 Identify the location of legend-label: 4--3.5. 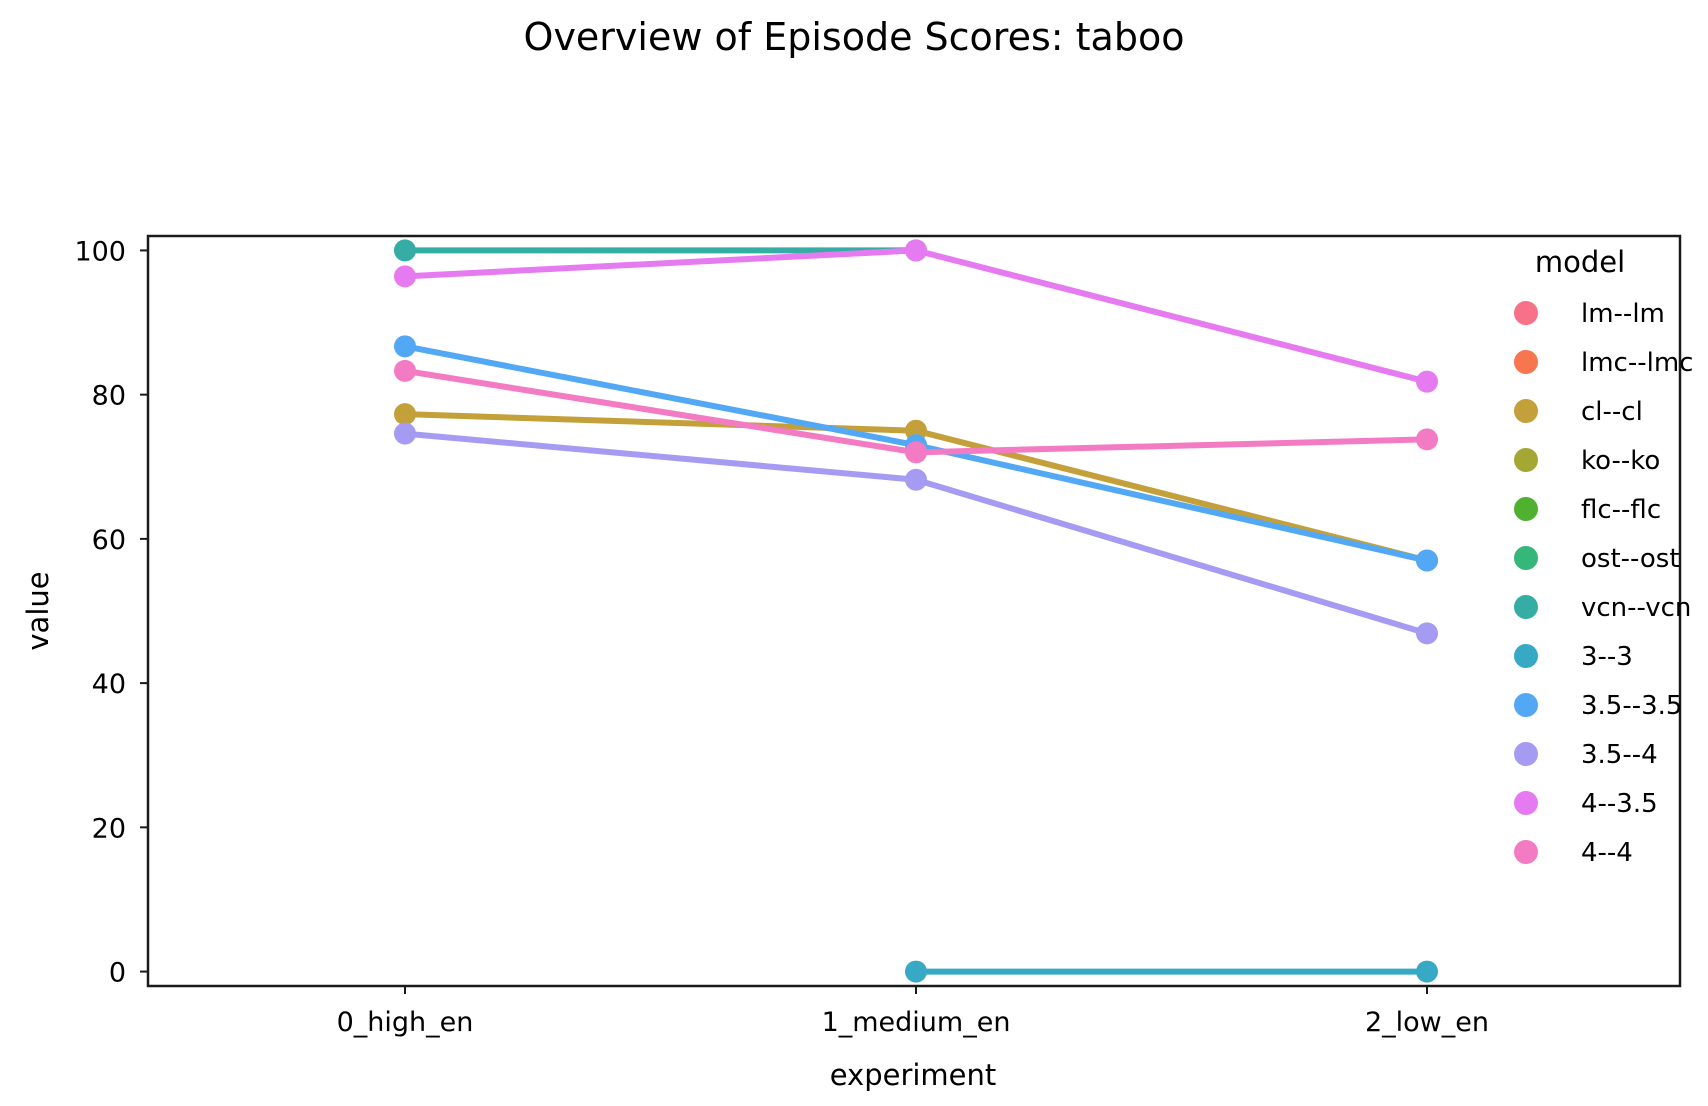
(1619, 804).